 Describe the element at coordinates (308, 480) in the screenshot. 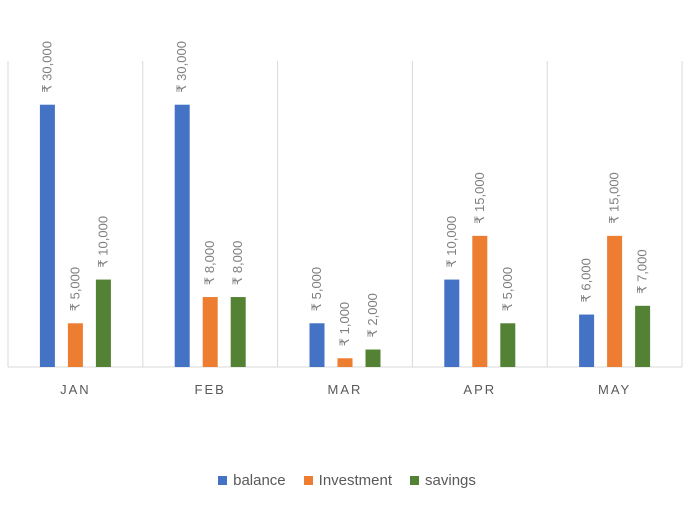

I see `legend-swatch-investment` at that location.